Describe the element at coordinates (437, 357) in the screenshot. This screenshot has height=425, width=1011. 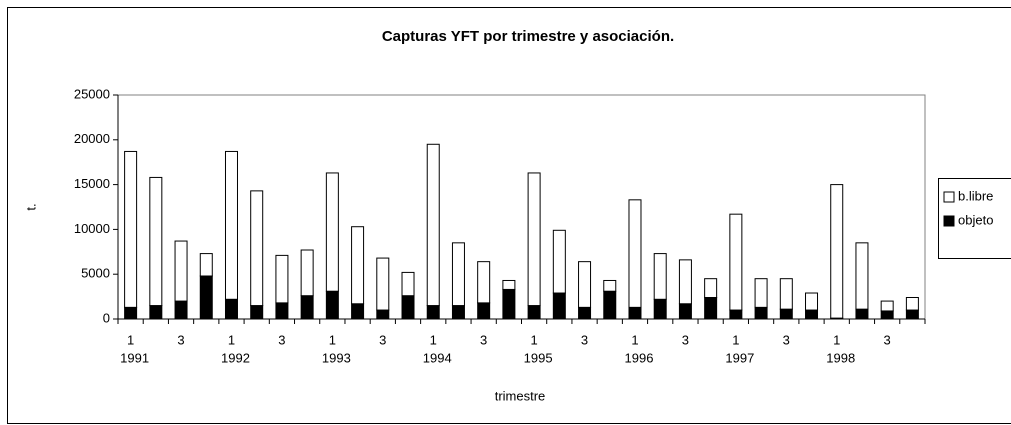
I see `year-label: 1994` at that location.